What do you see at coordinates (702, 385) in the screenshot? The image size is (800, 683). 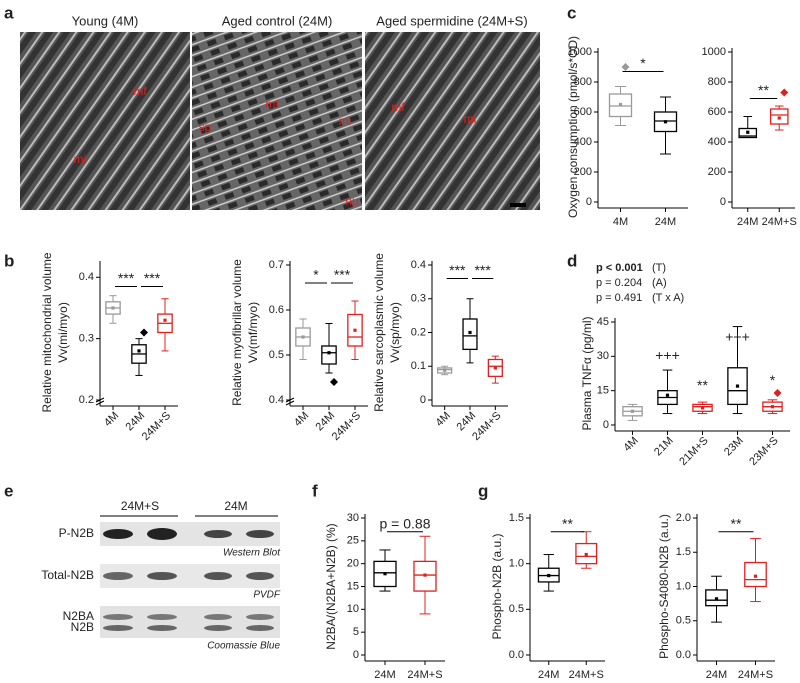 I see `significance-label: **` at bounding box center [702, 385].